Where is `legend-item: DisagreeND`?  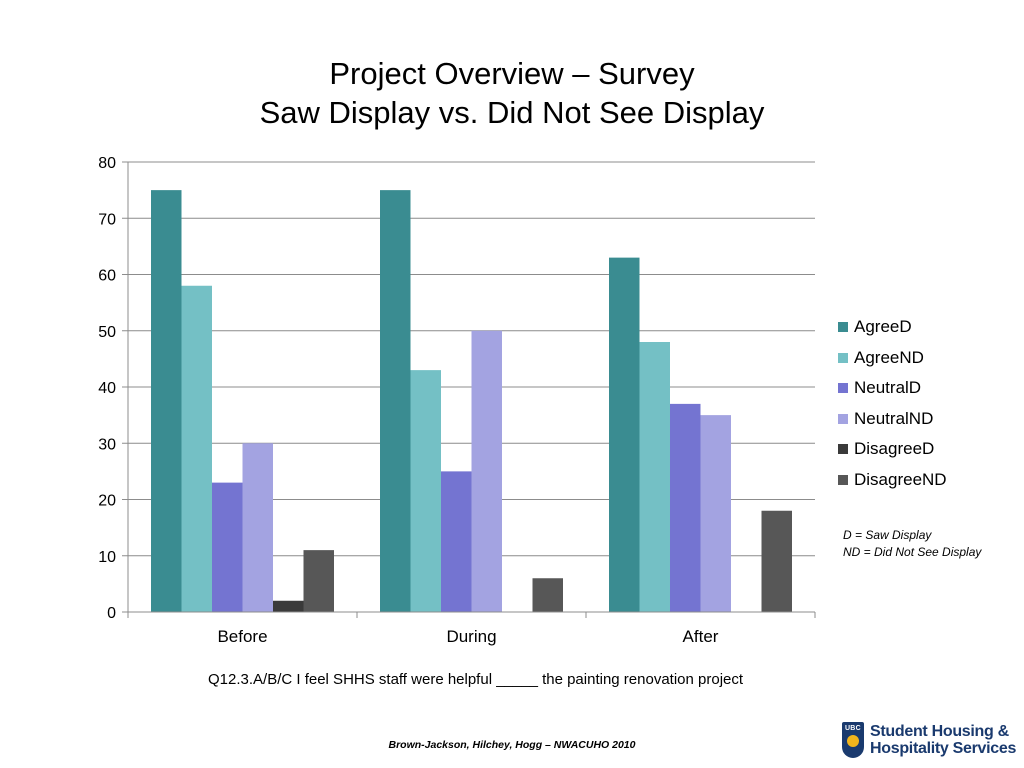
legend-item: DisagreeND is located at coordinates (892, 480).